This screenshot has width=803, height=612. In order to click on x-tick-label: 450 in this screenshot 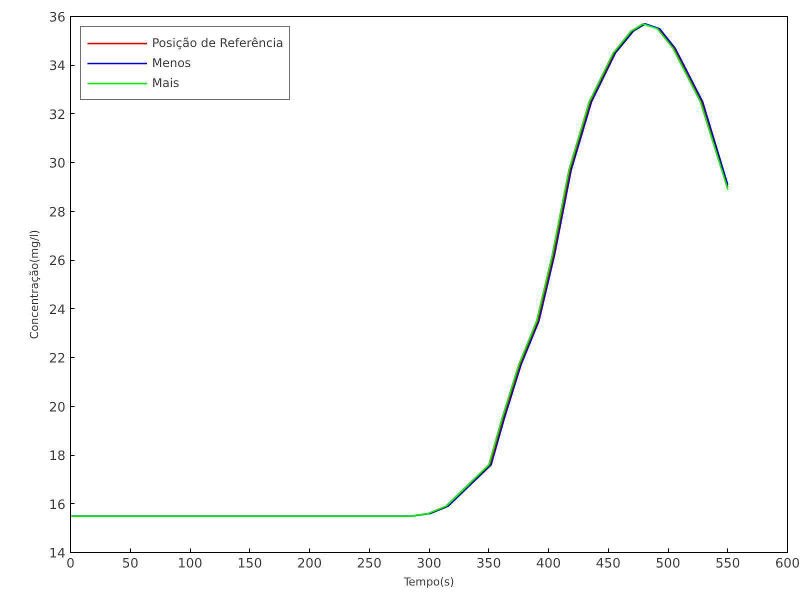, I will do `click(608, 564)`.